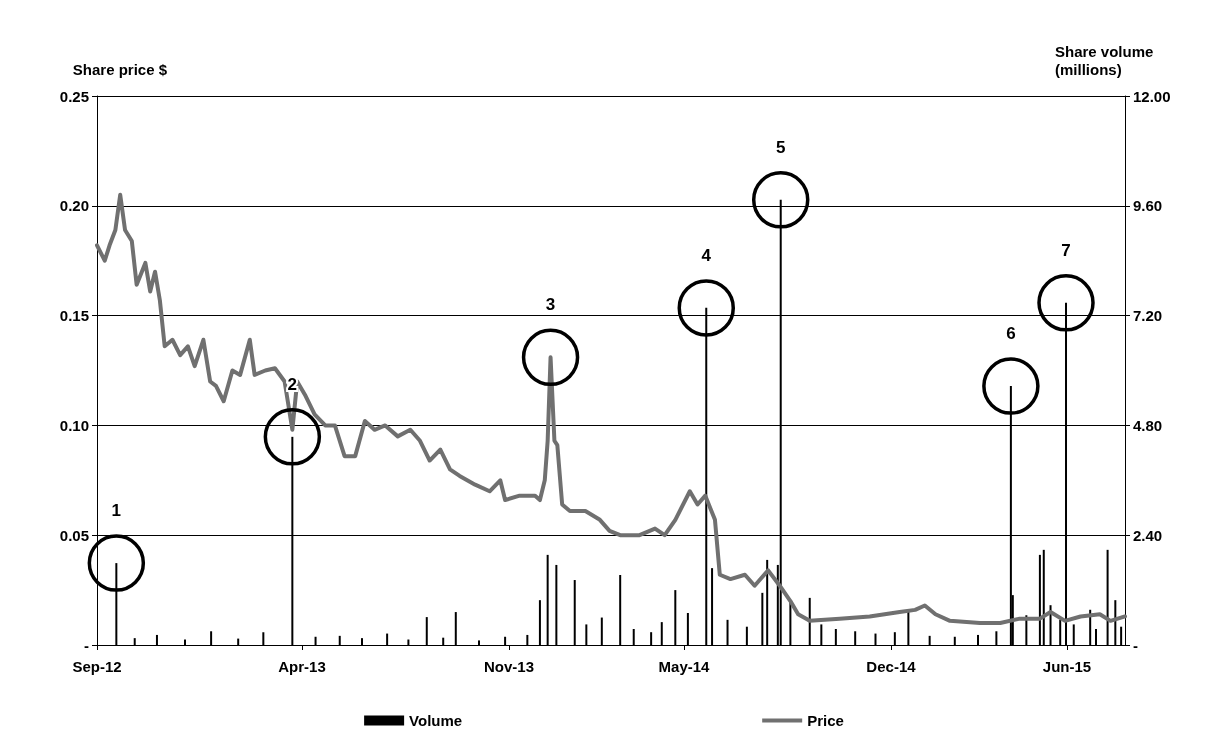  Describe the element at coordinates (825, 720) in the screenshot. I see `legend-label: Price` at that location.